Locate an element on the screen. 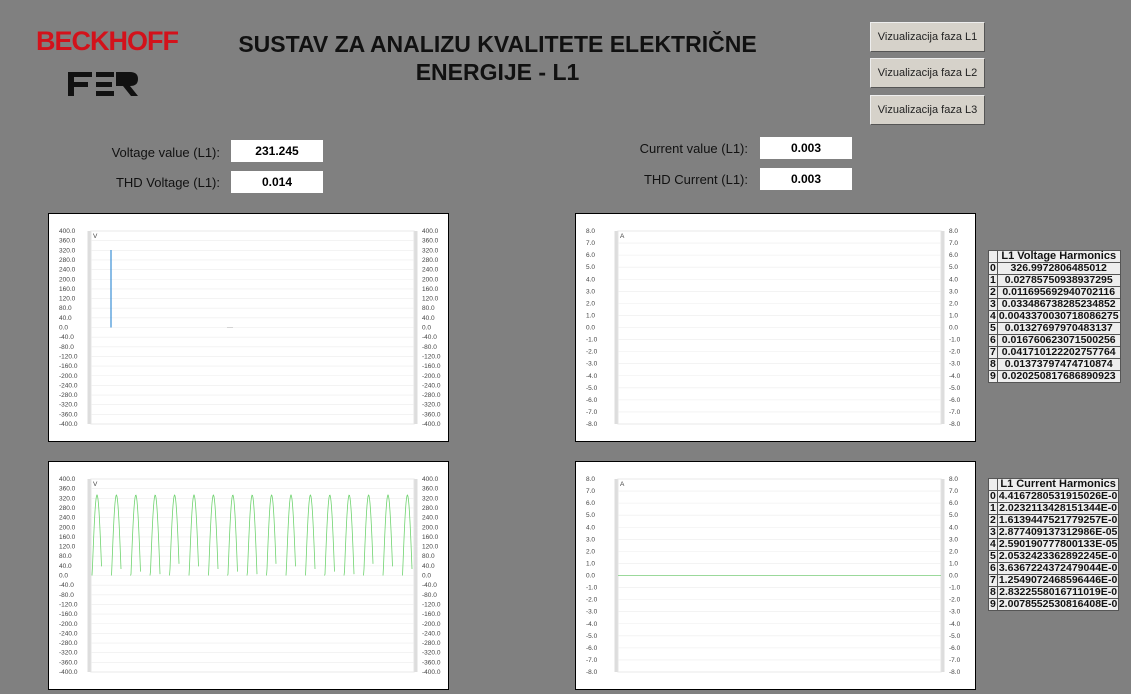 This screenshot has height=694, width=1131. y-tick-label: 320.0 is located at coordinates (430, 250).